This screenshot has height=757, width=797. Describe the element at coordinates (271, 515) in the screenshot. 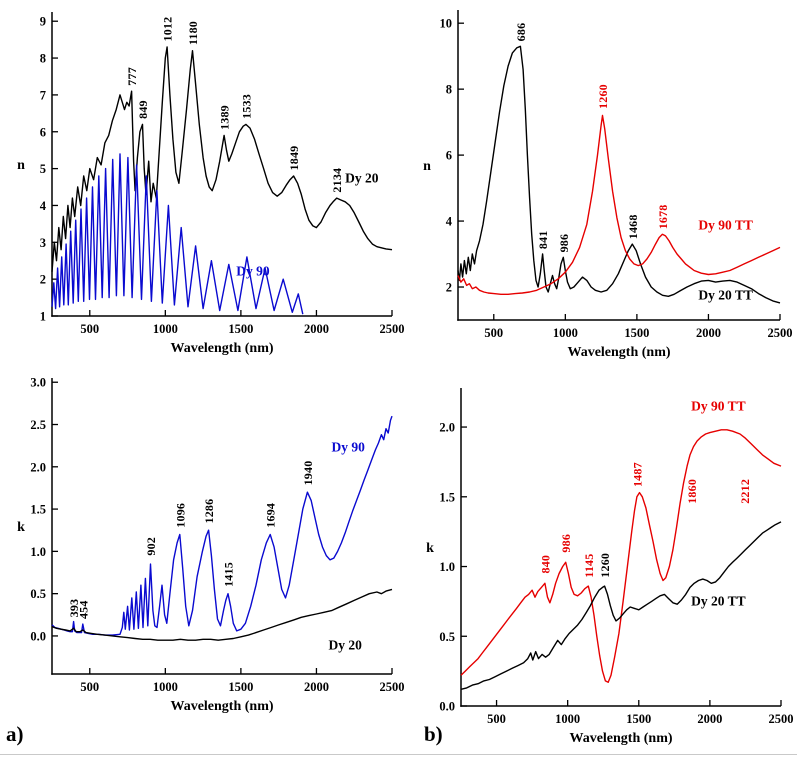

I see `peak-annotation: 1694` at that location.